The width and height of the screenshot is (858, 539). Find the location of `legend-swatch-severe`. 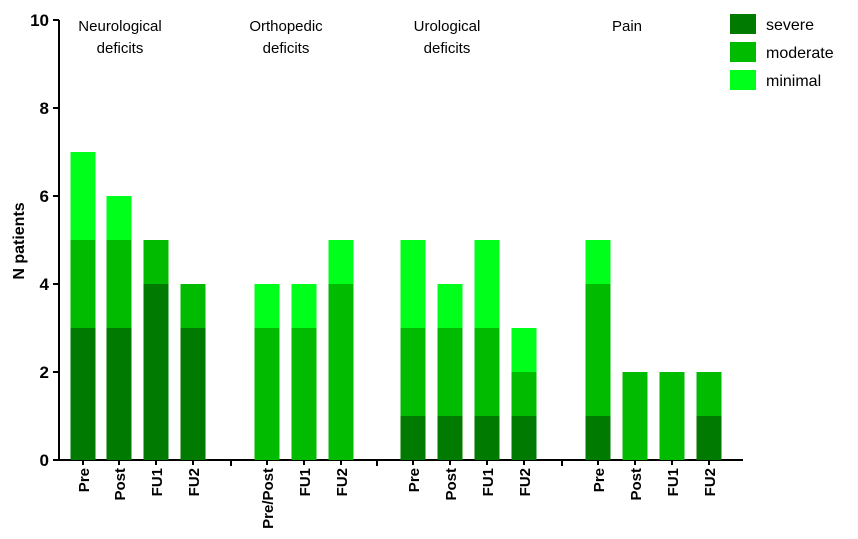

legend-swatch-severe is located at coordinates (743, 24).